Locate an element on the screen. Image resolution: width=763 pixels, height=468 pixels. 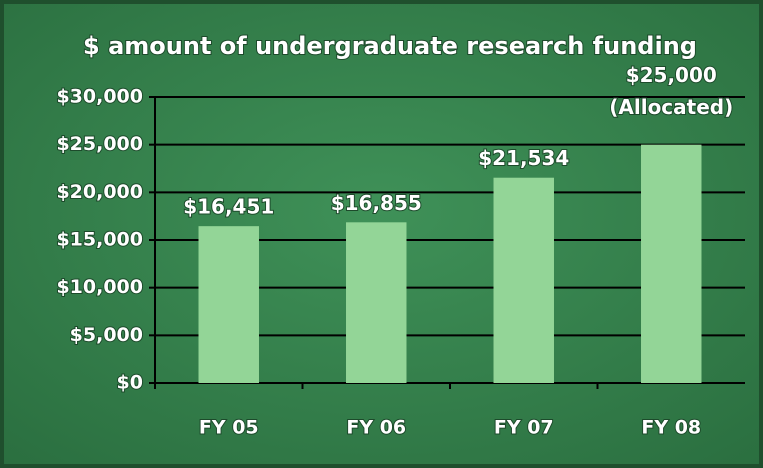
x-tick-label: FY 08 is located at coordinates (671, 428).